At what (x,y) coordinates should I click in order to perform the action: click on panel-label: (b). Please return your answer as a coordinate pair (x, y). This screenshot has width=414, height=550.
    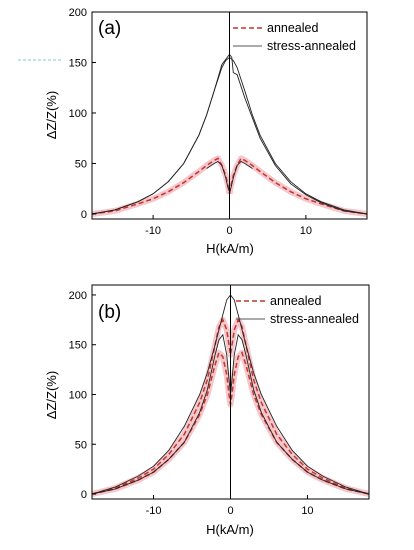
    Looking at the image, I should click on (109, 312).